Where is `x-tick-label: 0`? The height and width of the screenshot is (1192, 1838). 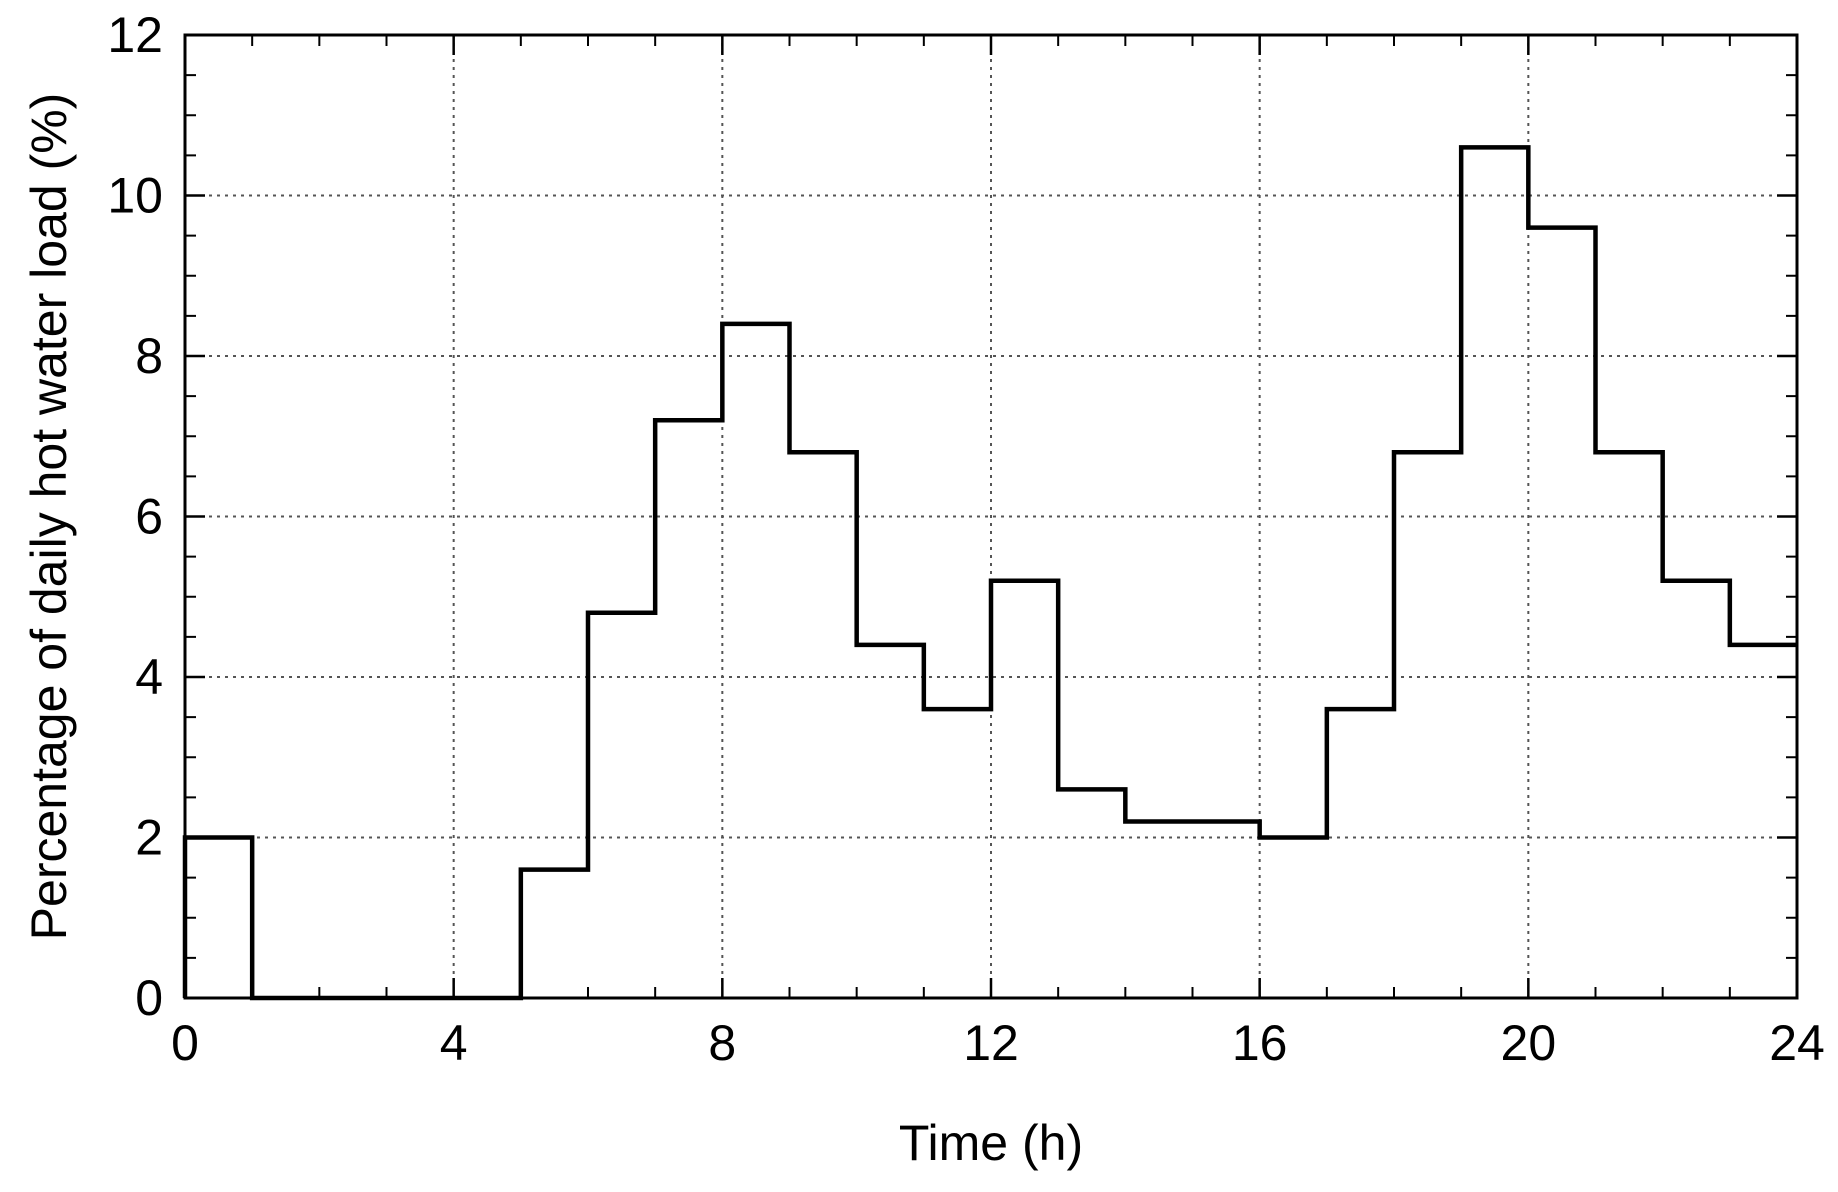
x-tick-label: 0 is located at coordinates (185, 1043).